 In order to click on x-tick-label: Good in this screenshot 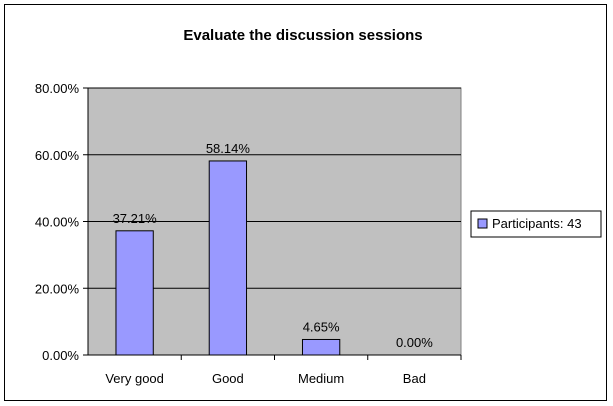, I will do `click(228, 378)`.